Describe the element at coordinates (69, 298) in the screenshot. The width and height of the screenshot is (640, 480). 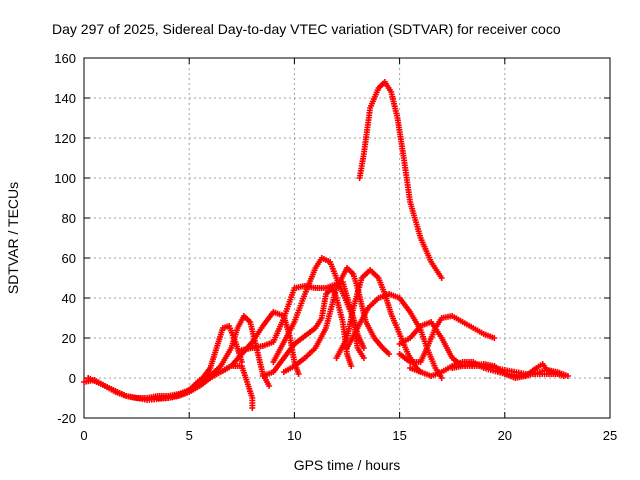
I see `y-tick-label: 40` at that location.